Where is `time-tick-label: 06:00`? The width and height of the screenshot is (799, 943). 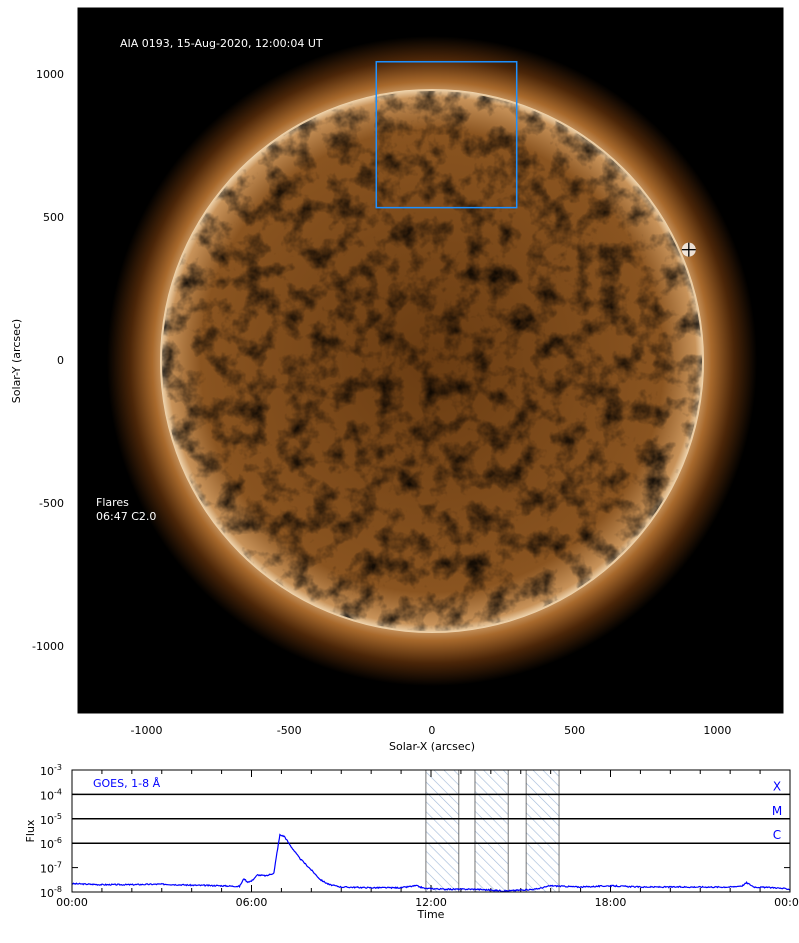
time-tick-label: 06:00 is located at coordinates (252, 902).